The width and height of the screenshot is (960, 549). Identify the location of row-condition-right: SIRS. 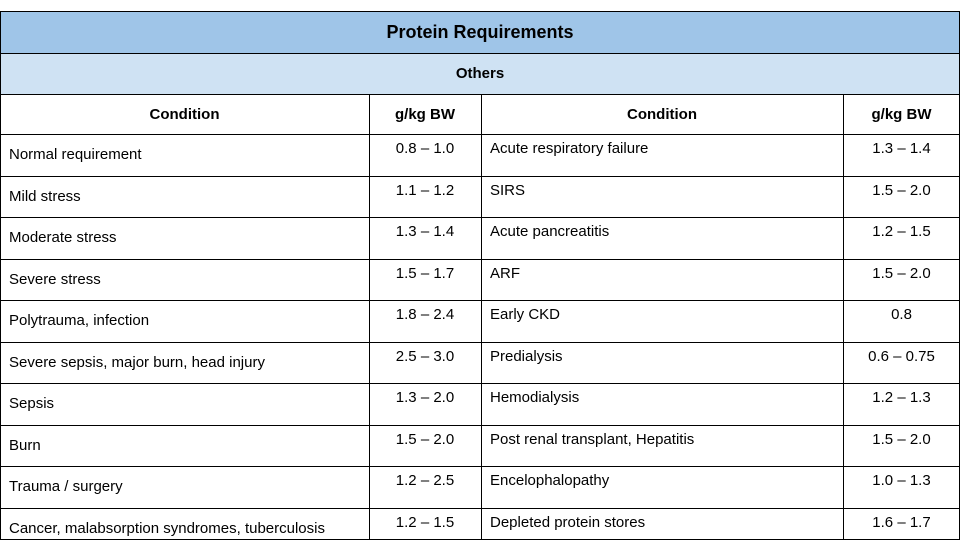
(662, 197).